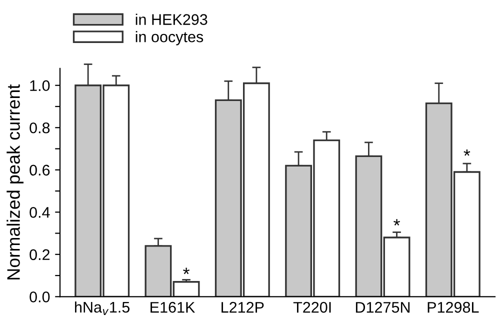 This screenshot has height=326, width=500. I want to click on y-axis-title: Normalized peak current, so click(15, 182).